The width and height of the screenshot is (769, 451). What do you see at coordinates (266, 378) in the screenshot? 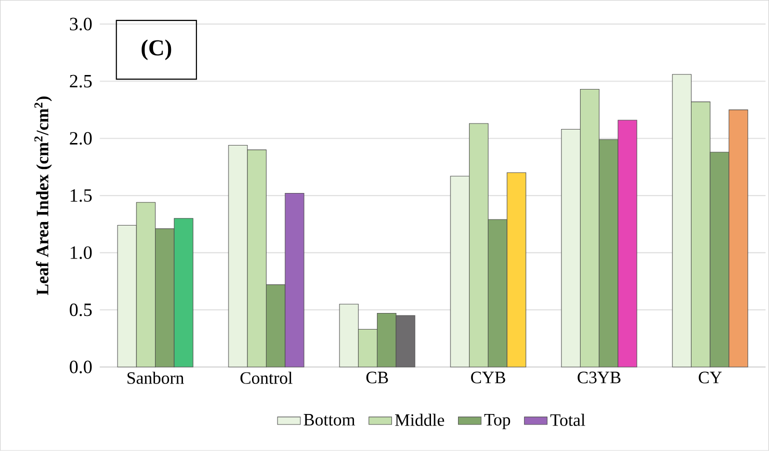
I see `x-tick-label: Control` at bounding box center [266, 378].